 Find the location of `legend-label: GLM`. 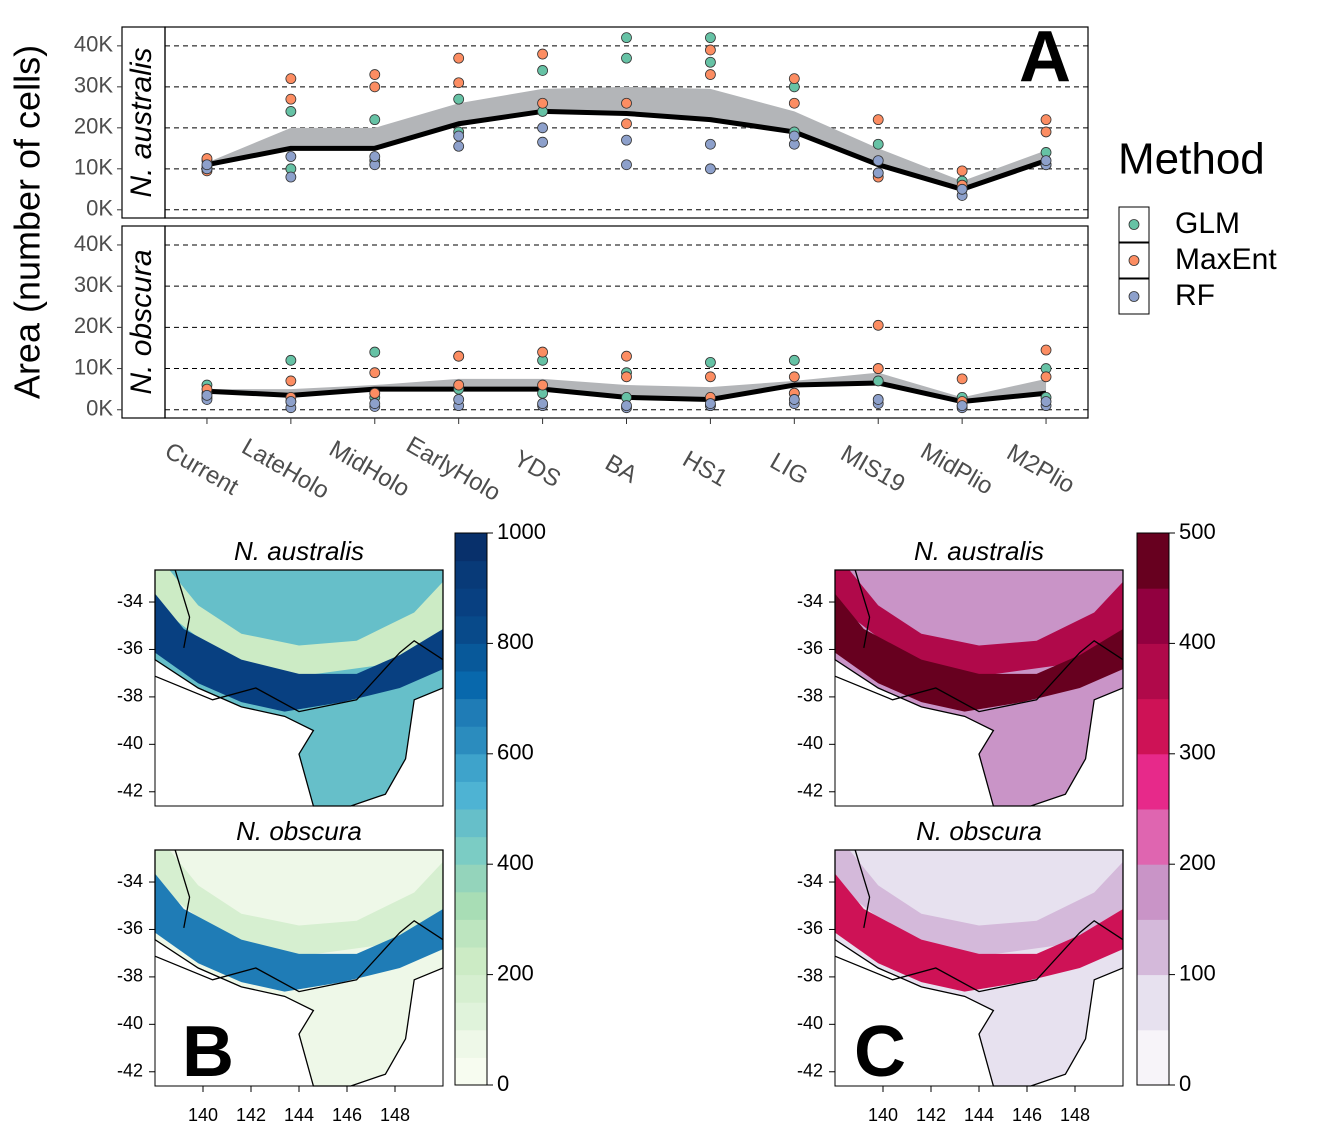

legend-label: GLM is located at coordinates (1207, 223).